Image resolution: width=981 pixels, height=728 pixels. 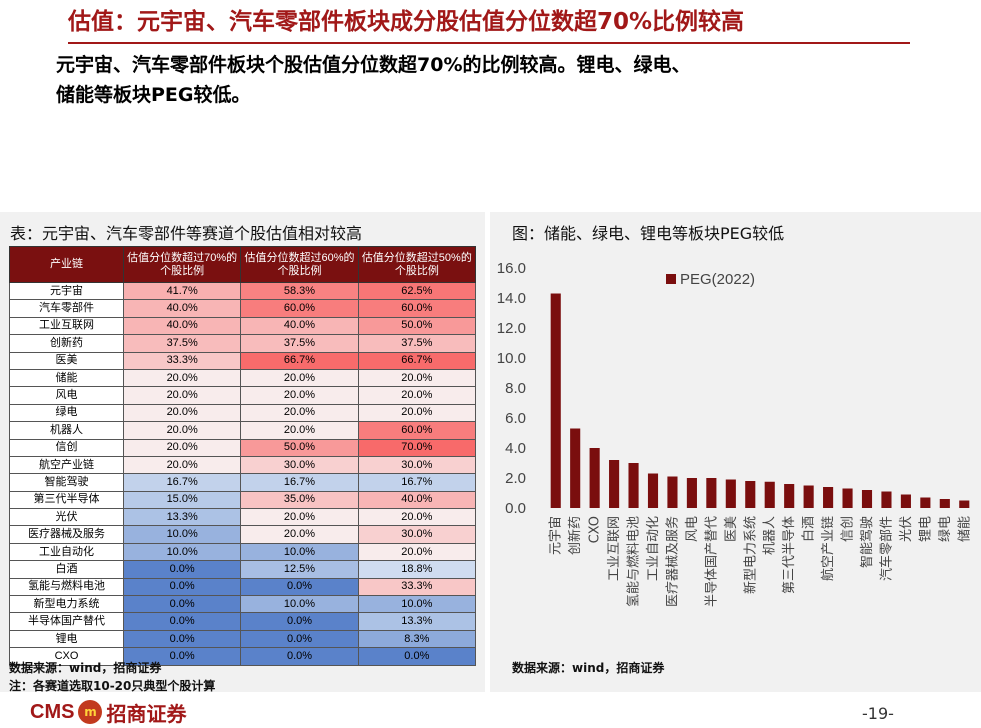 What do you see at coordinates (243, 534) in the screenshot?
I see `table-row: 医疗器械及服务 10.0% 20.0% 30.0%` at bounding box center [243, 534].